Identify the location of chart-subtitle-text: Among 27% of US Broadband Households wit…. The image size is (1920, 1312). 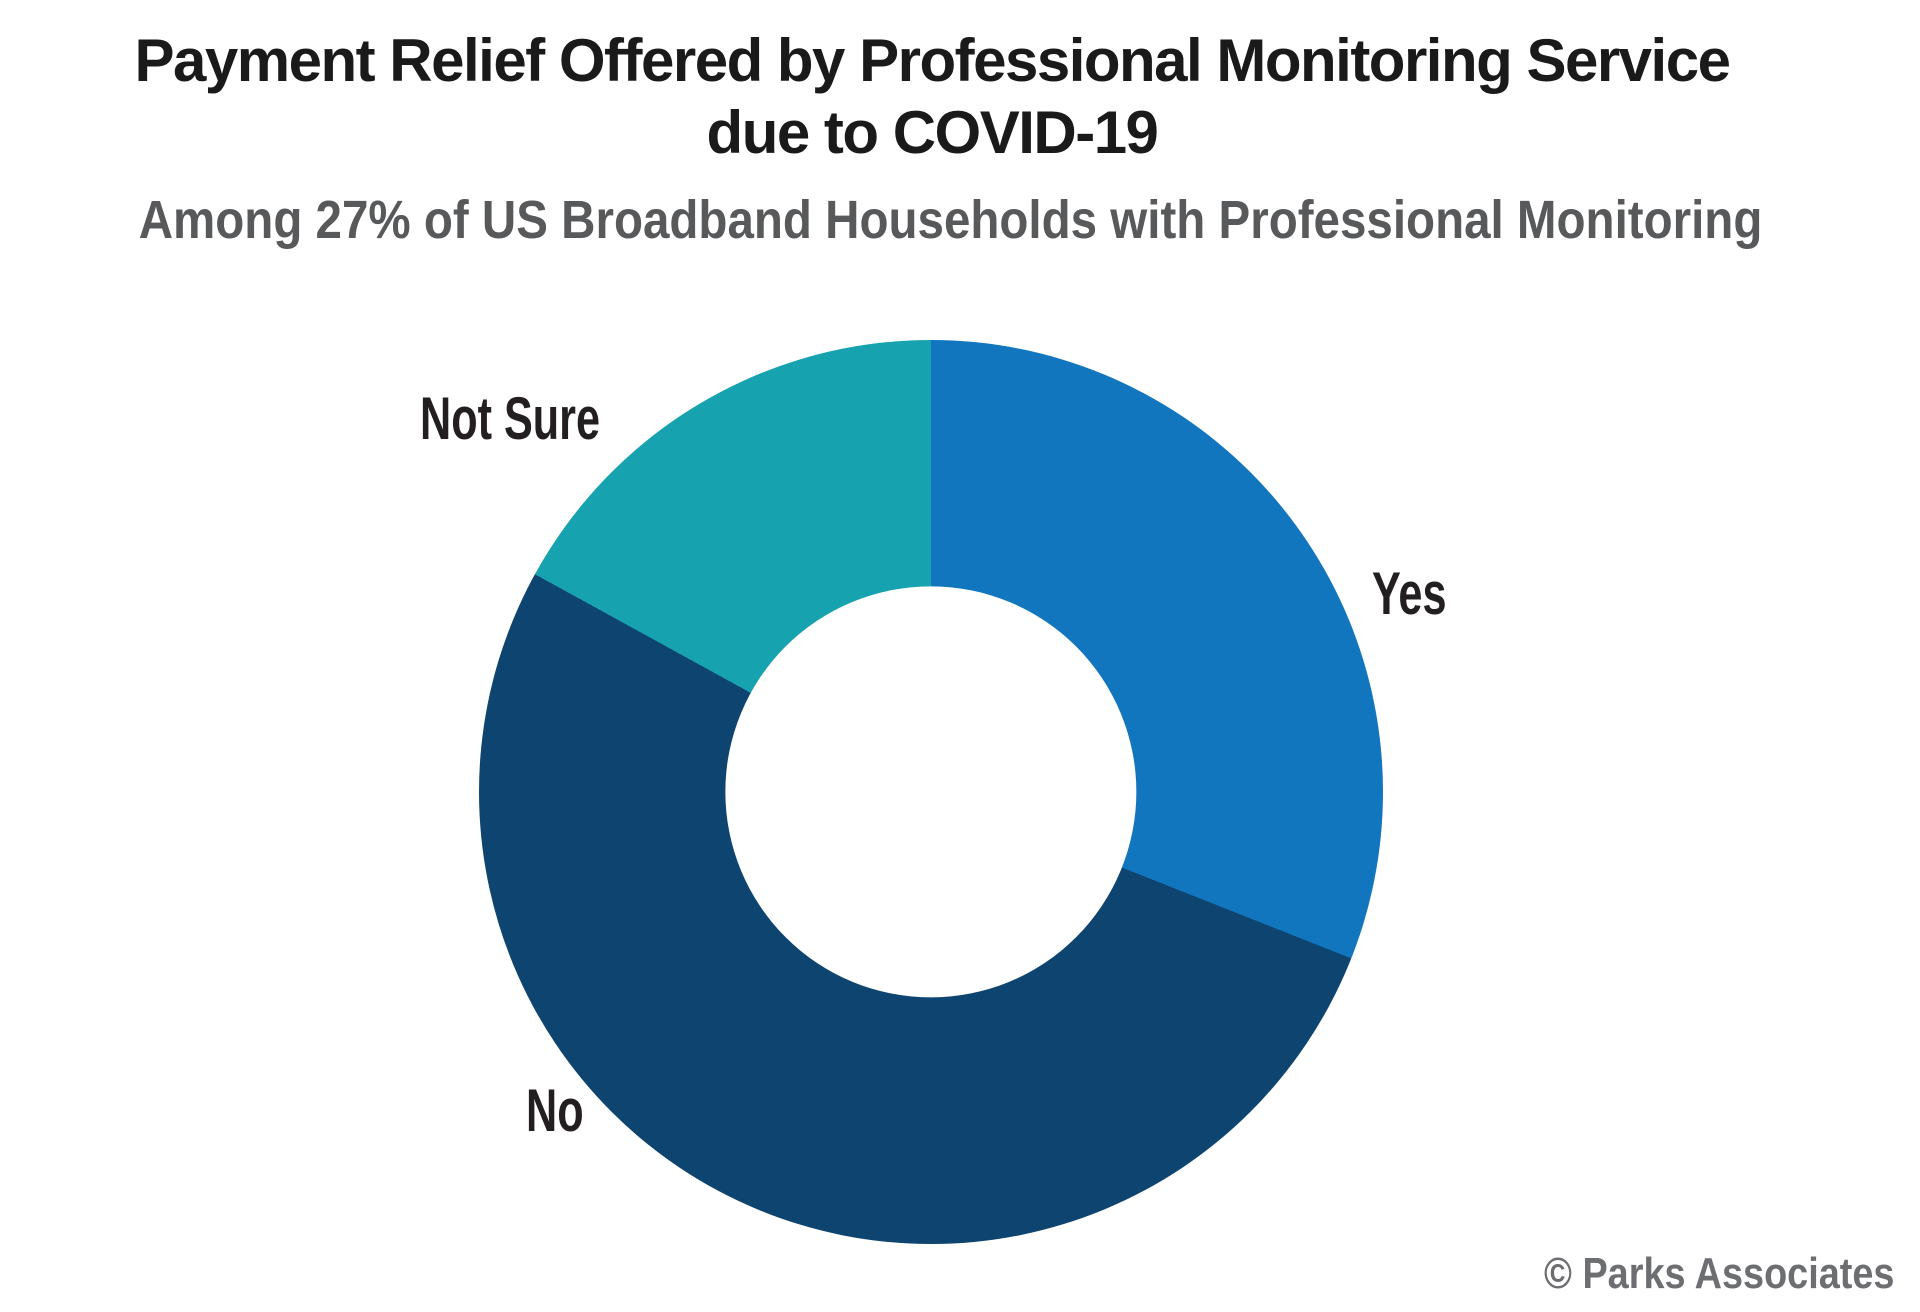
(950, 220).